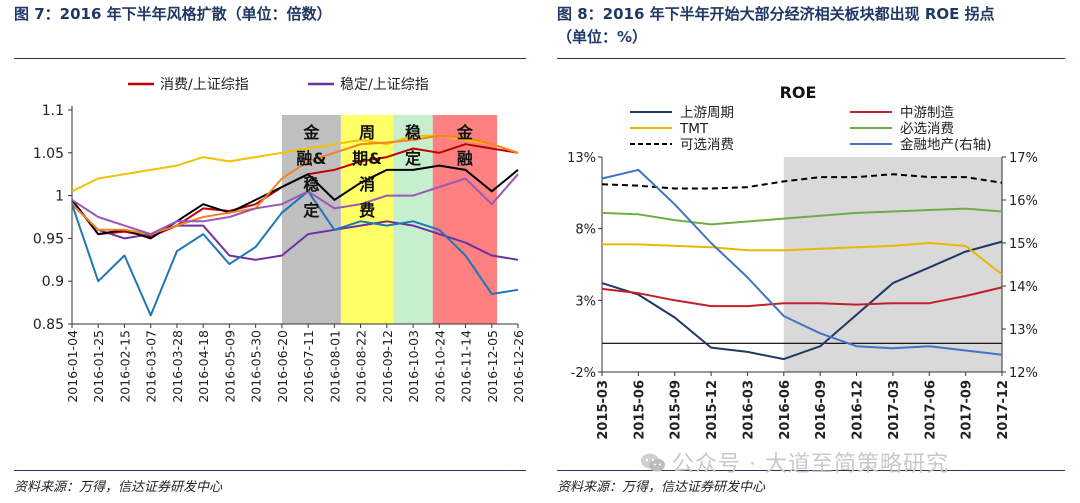 This screenshot has width=1080, height=503. I want to click on x-tick-label: 2016-11-14, so click(466, 366).